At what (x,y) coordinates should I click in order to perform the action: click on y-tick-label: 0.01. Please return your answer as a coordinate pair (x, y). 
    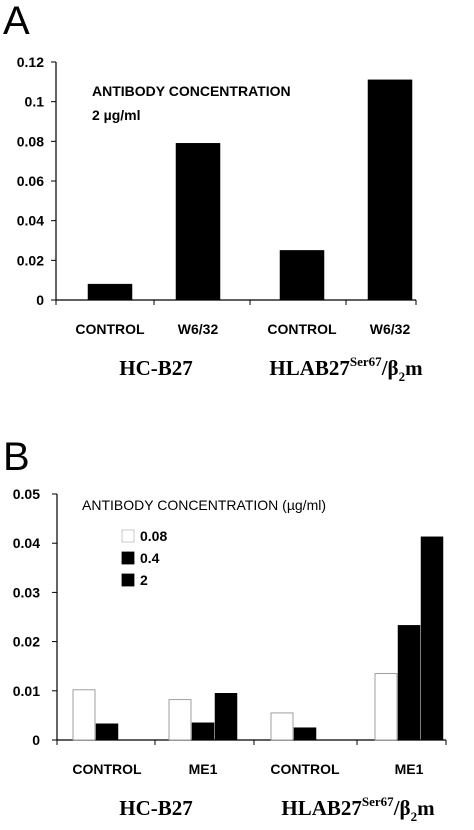
    Looking at the image, I should click on (26, 691).